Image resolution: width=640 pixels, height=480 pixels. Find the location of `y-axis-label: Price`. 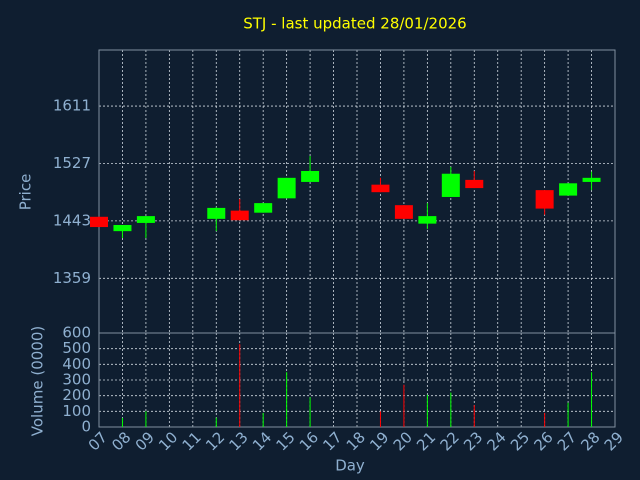

y-axis-label: Price is located at coordinates (26, 192).